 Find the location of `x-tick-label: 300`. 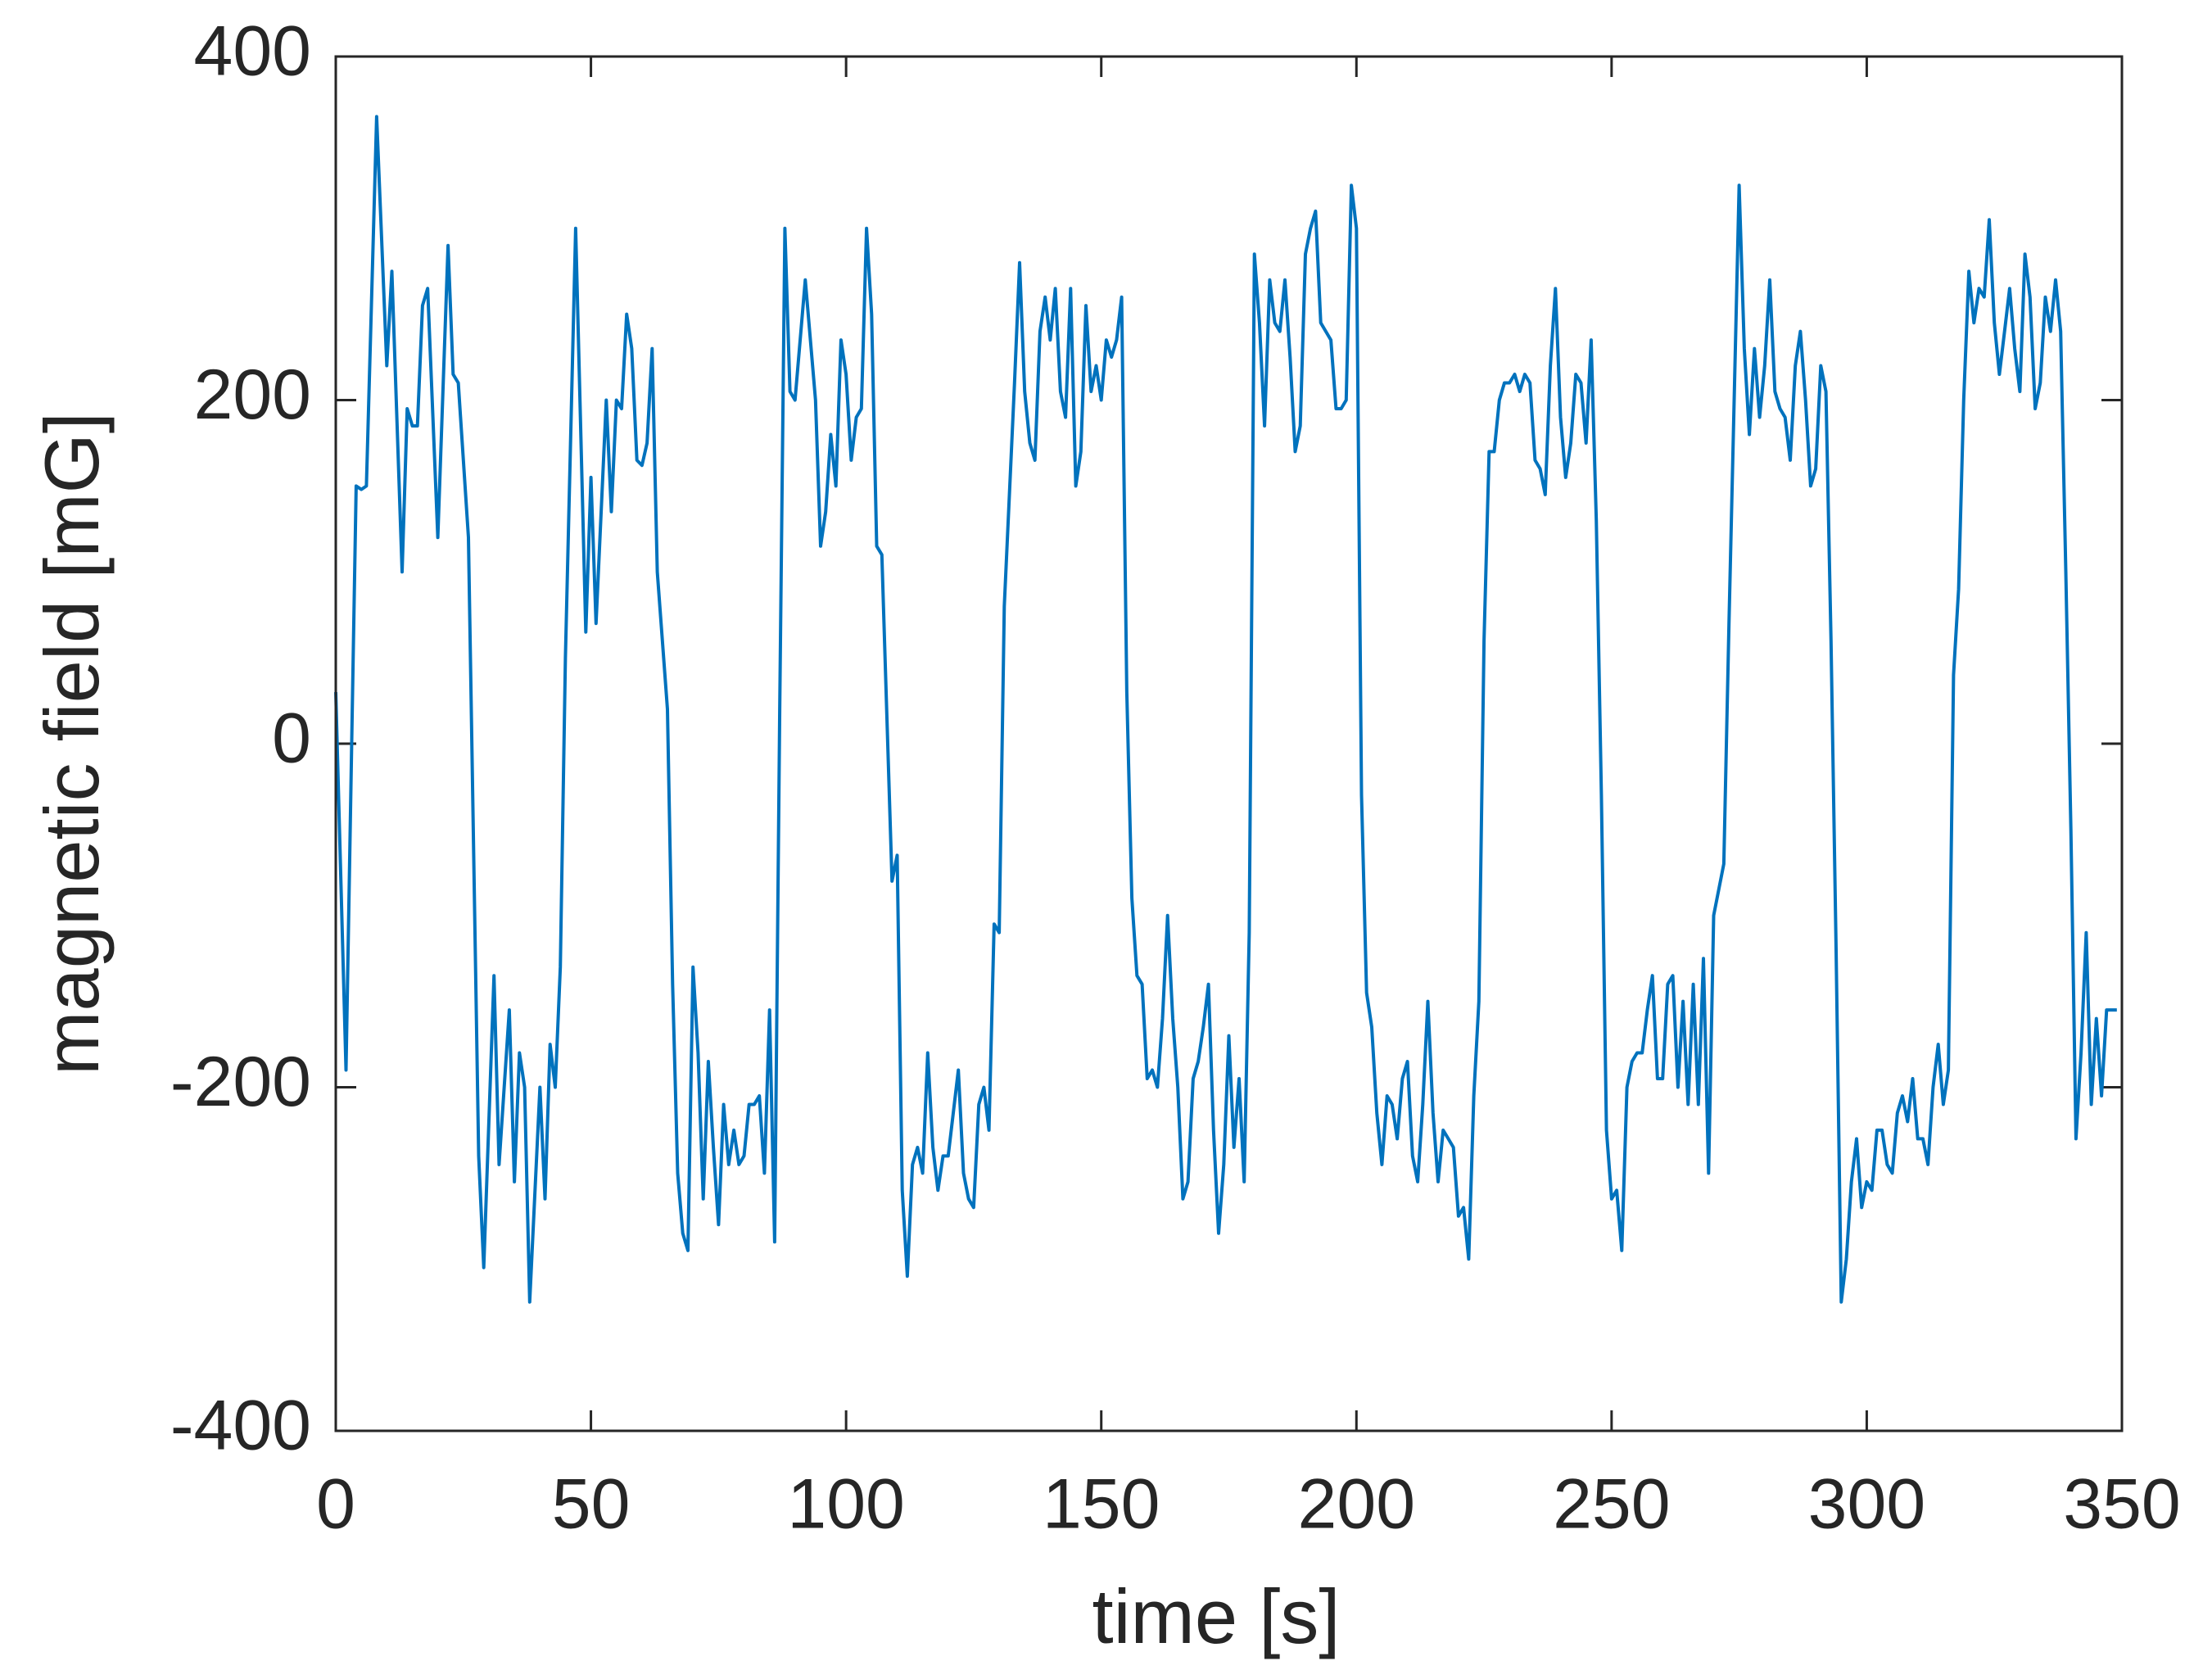

x-tick-label: 300 is located at coordinates (1867, 1504).